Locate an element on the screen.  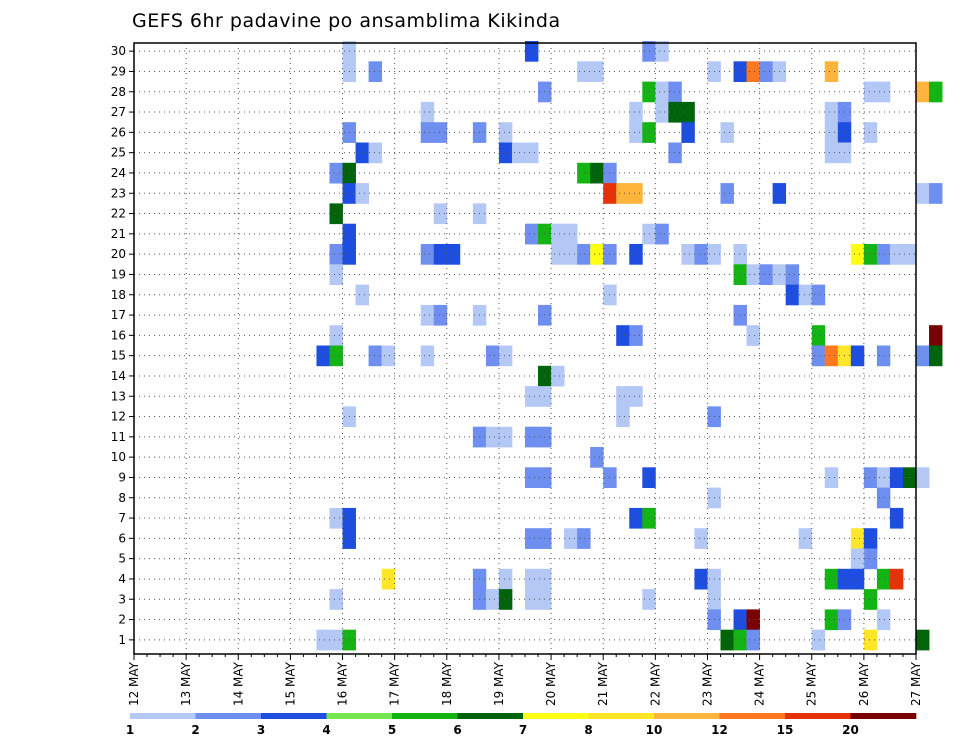
y-tick-label: 13 is located at coordinates (118, 396).